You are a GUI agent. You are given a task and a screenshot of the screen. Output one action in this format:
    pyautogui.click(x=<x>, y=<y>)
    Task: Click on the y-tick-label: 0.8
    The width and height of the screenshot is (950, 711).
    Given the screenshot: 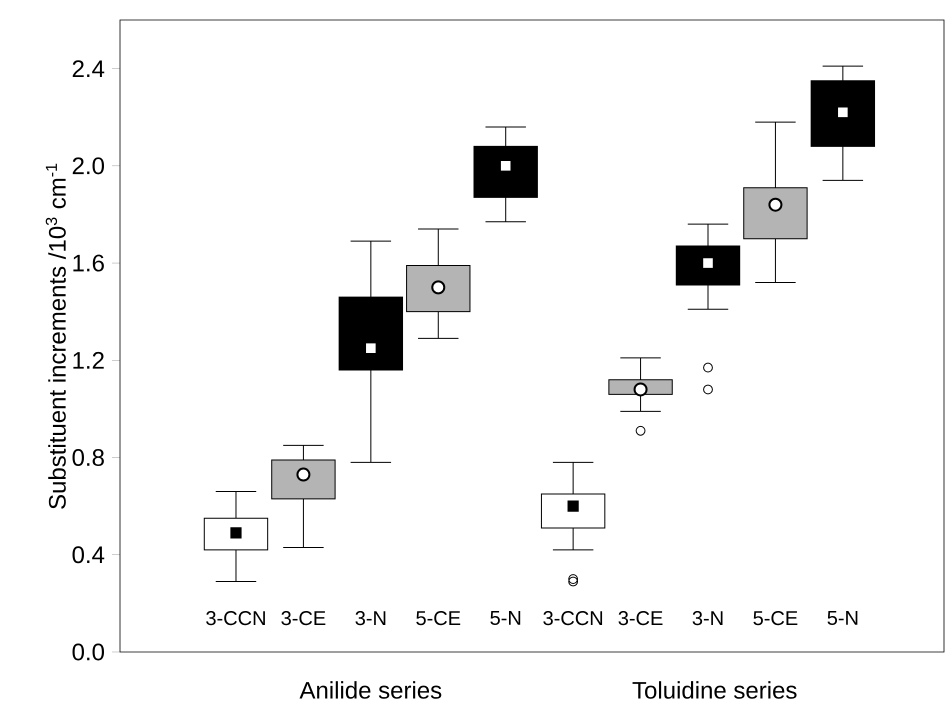 What is the action you would take?
    pyautogui.click(x=88, y=457)
    